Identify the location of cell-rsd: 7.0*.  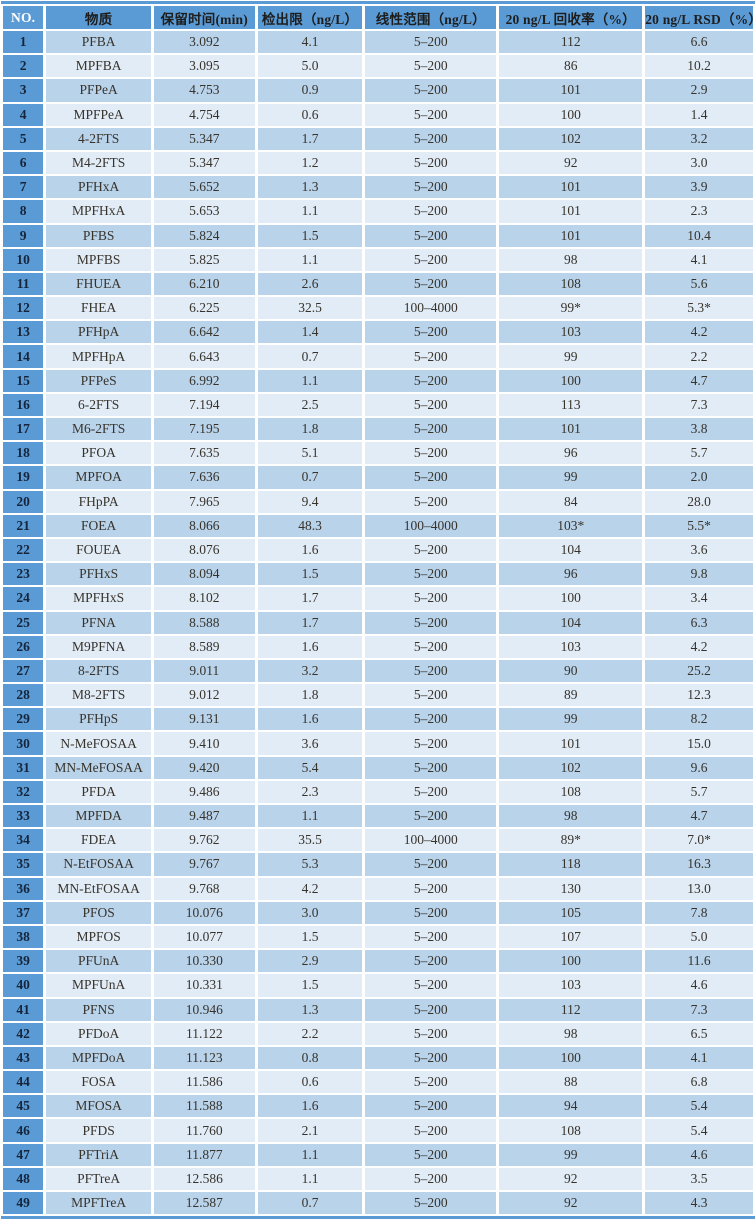
(699, 840).